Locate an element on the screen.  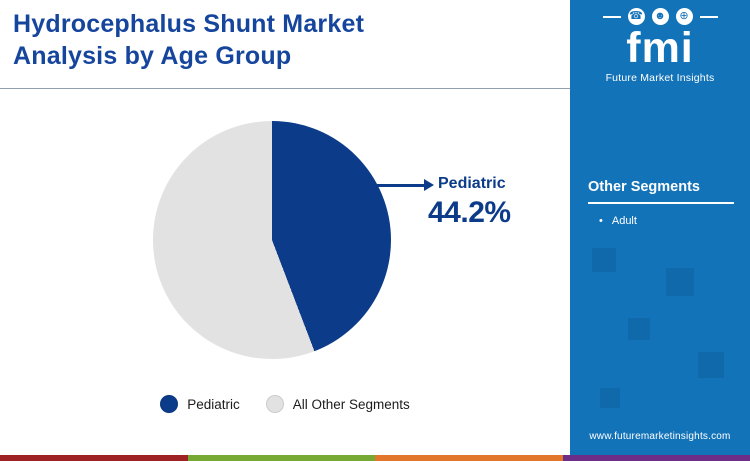
pediatric-swatch-icon is located at coordinates (169, 404).